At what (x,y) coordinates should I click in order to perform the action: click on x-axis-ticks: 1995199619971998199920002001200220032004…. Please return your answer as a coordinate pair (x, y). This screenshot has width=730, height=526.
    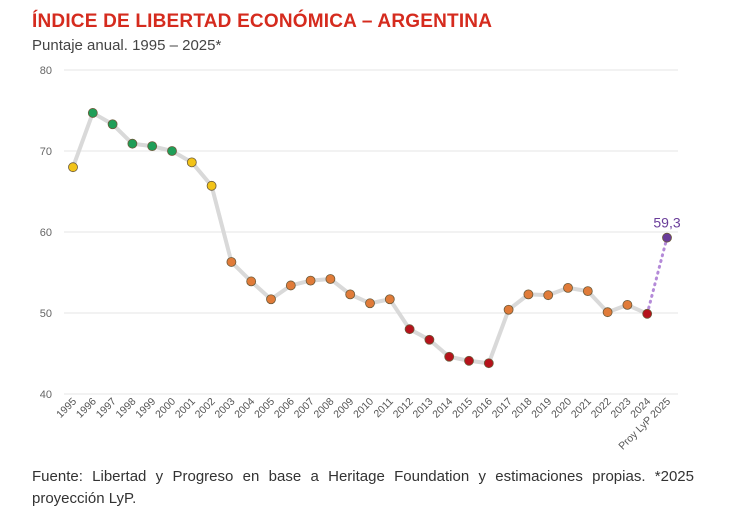
    Looking at the image, I should click on (363, 424).